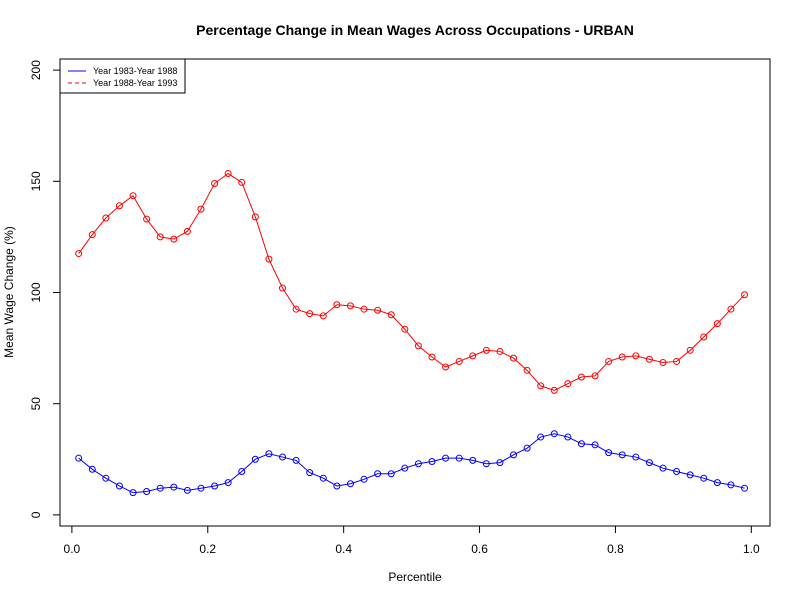  I want to click on legend-label-series-1: Year 1983-Year 1988, so click(135, 71).